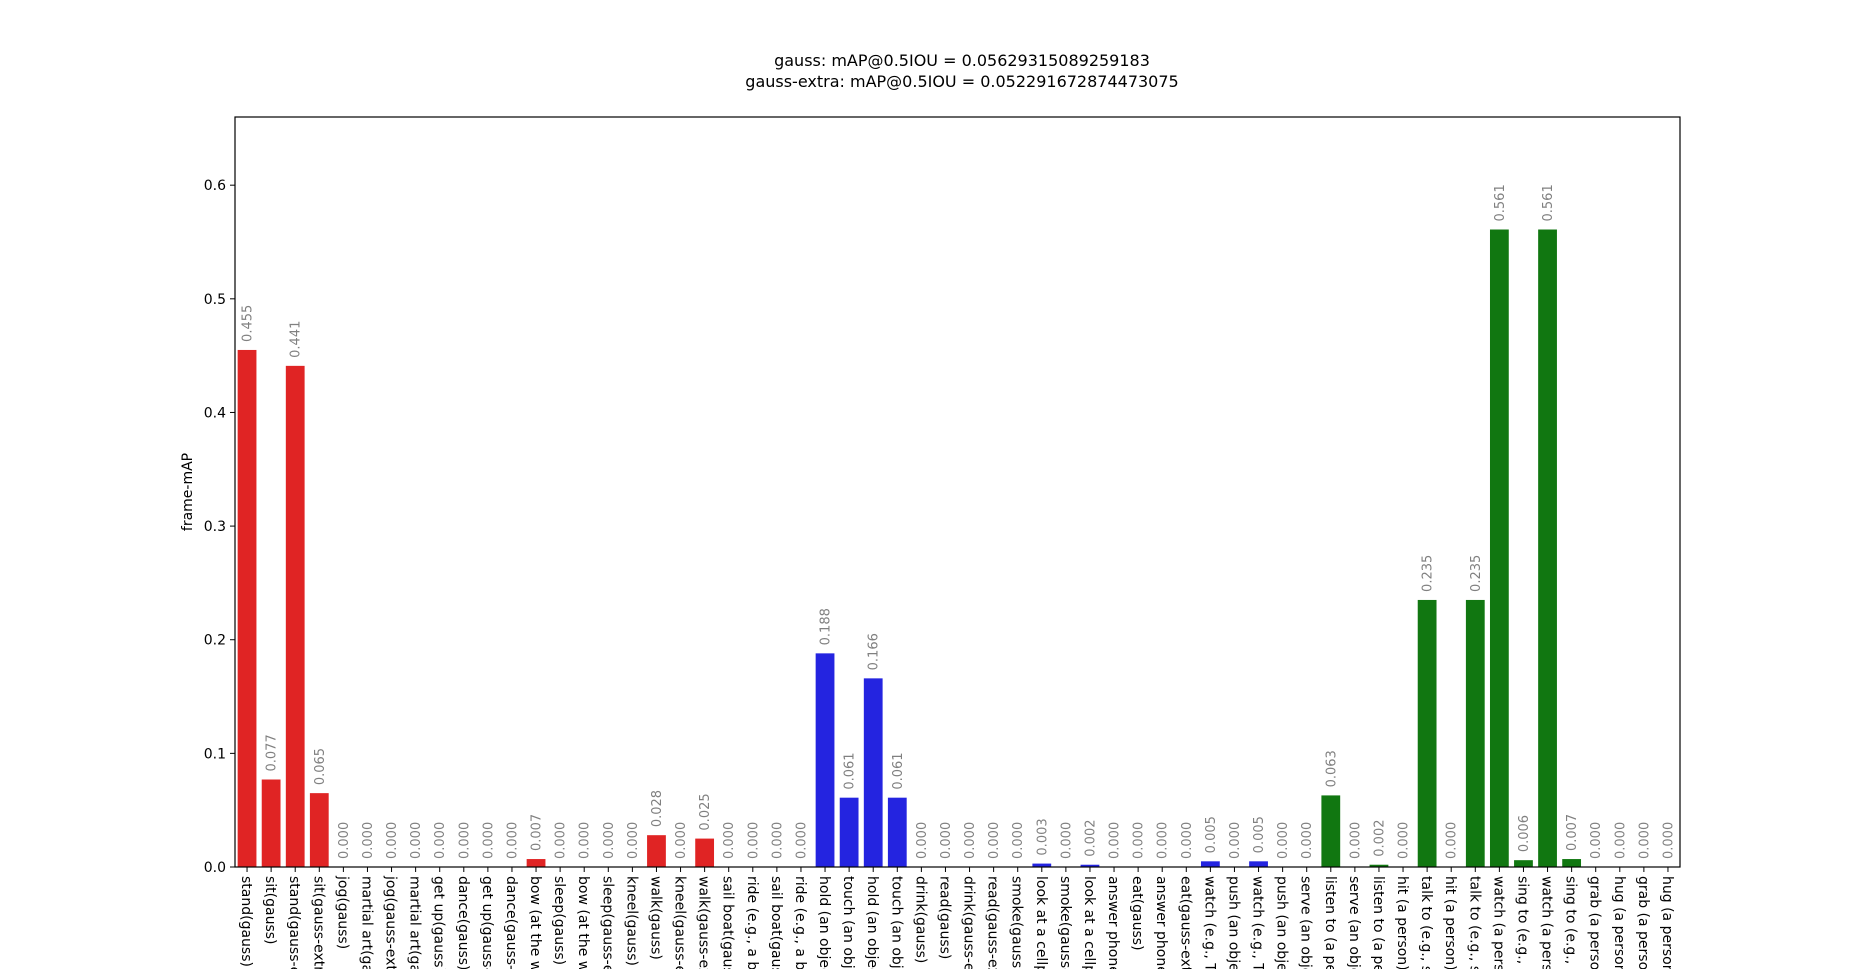 This screenshot has height=973, width=1857. What do you see at coordinates (1331, 768) in the screenshot?
I see `bar-value-label: 0.063` at bounding box center [1331, 768].